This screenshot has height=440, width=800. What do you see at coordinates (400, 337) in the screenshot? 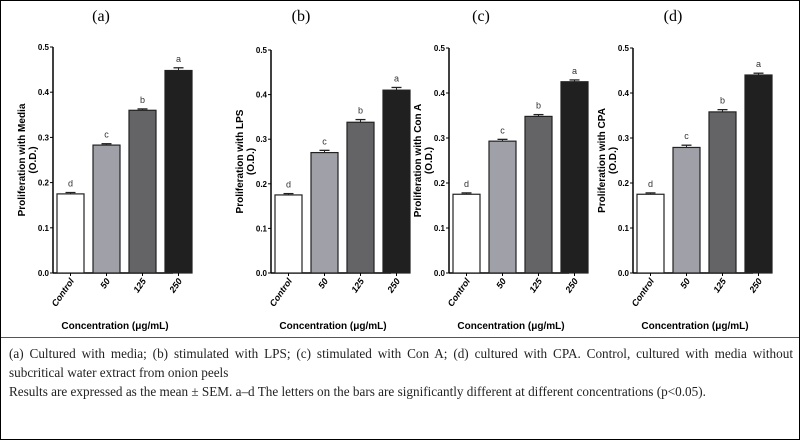
I see `divider` at bounding box center [400, 337].